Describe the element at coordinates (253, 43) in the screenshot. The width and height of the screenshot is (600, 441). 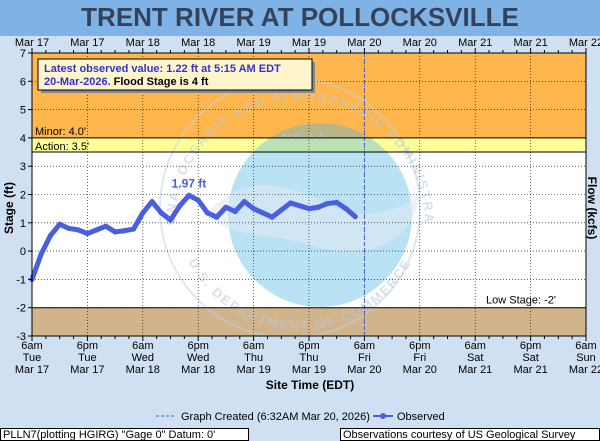
I see `top-tick-label: Mar 19` at that location.